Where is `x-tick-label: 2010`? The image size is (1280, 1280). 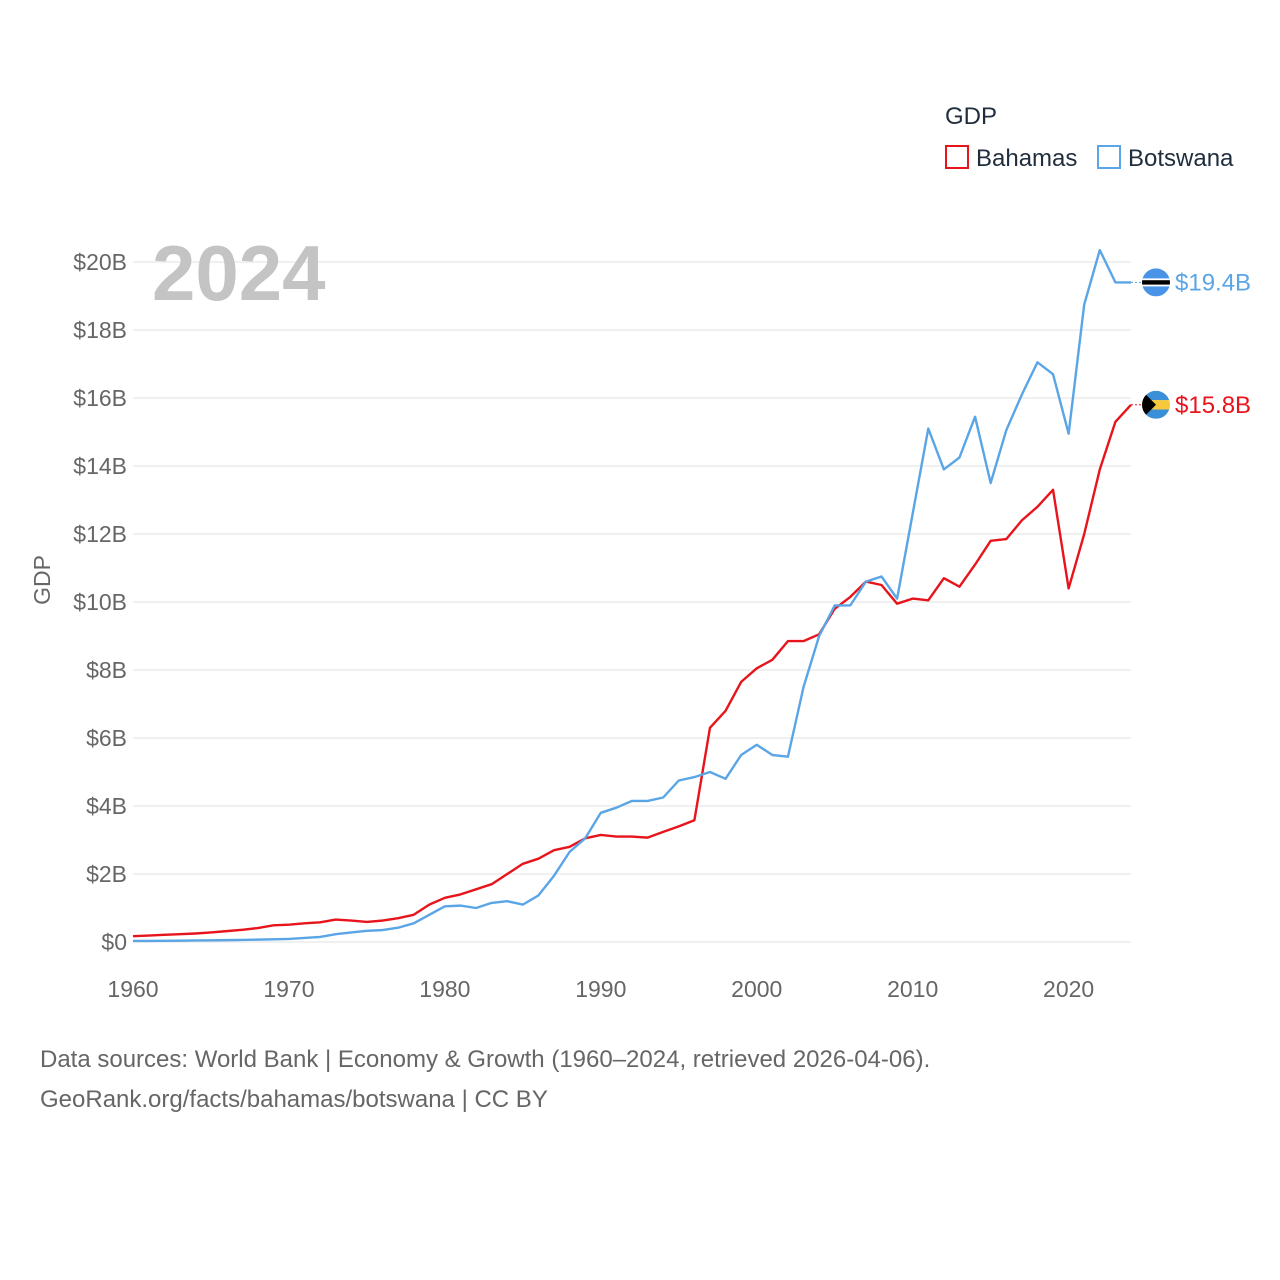
x-tick-label: 2010 is located at coordinates (912, 989).